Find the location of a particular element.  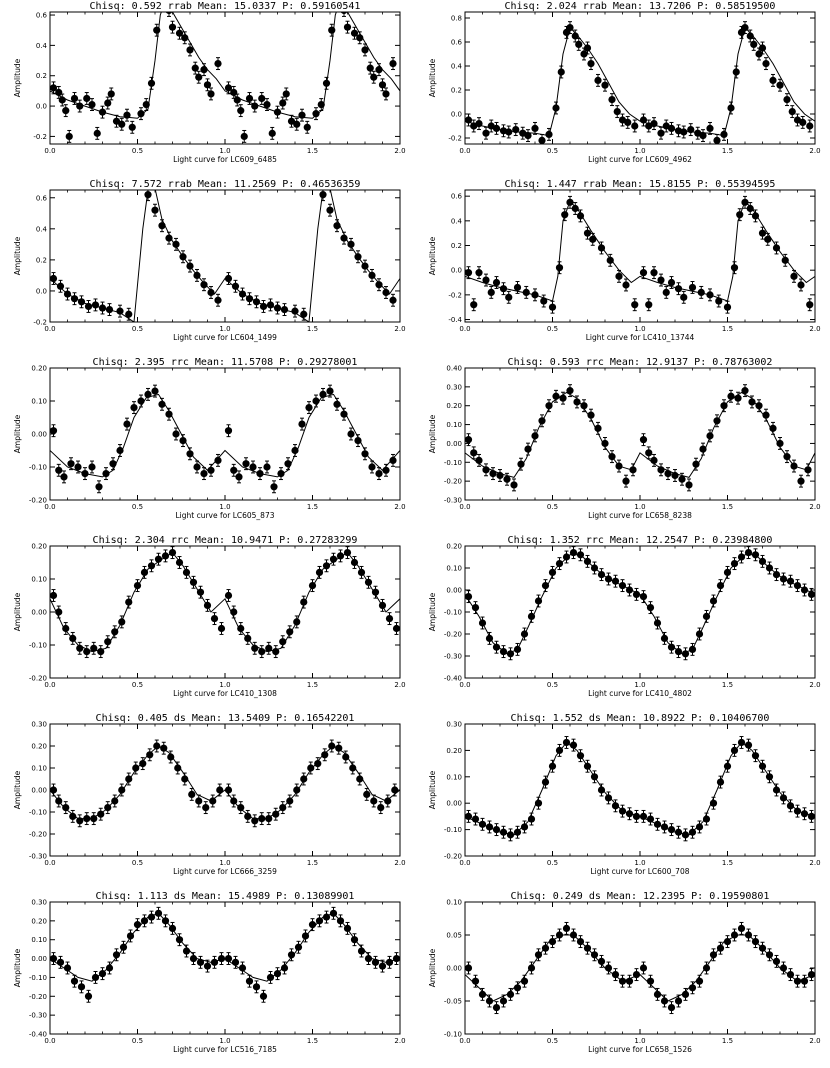

y-tick-label: -0.10 is located at coordinates (453, 1035).